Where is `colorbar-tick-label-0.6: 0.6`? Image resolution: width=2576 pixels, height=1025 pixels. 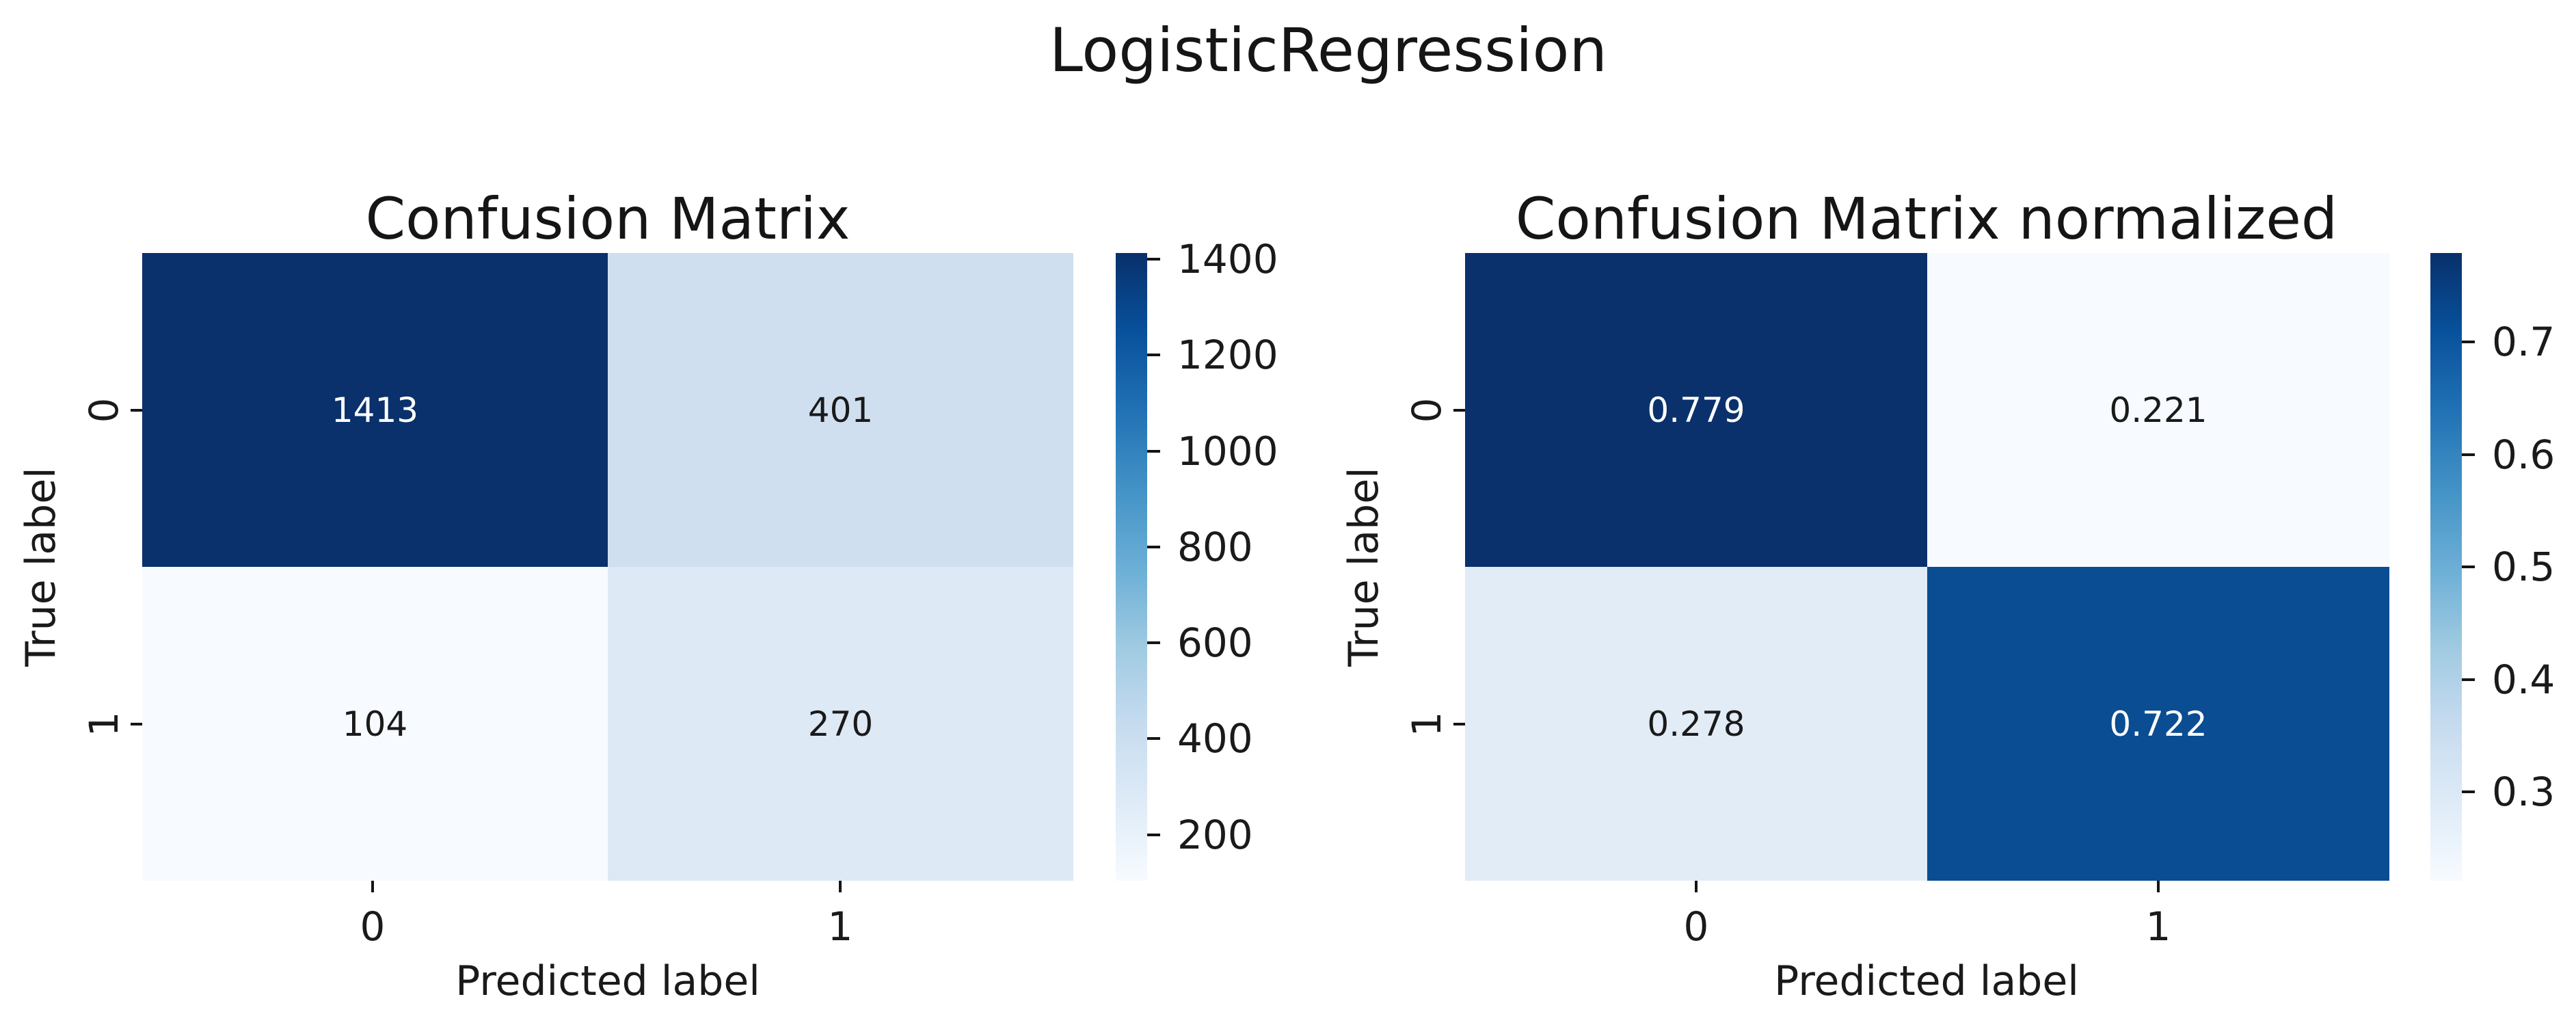 colorbar-tick-label-0.6: 0.6 is located at coordinates (2523, 454).